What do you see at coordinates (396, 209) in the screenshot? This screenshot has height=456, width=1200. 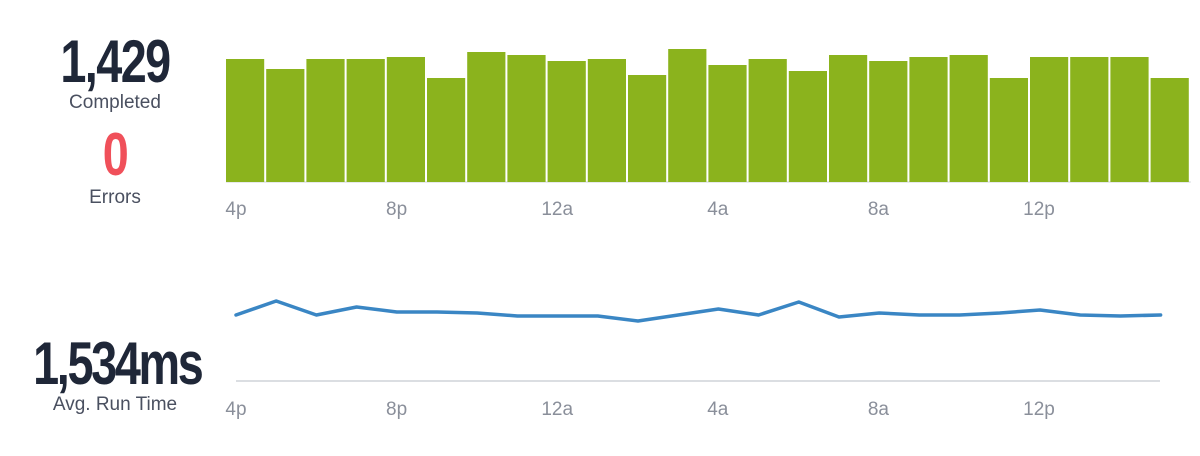 I see `bar-tick-label: 8p` at bounding box center [396, 209].